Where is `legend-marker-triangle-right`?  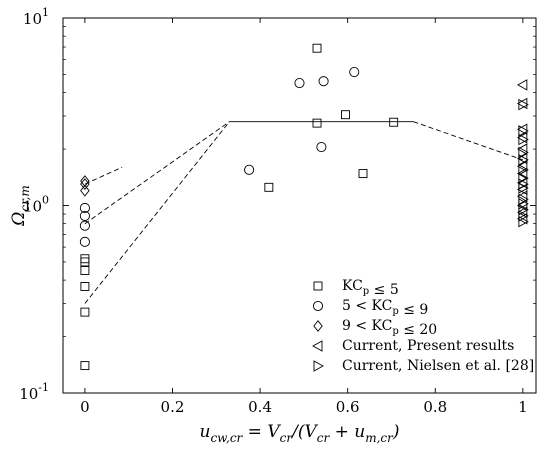
legend-marker-triangle-right is located at coordinates (318, 366).